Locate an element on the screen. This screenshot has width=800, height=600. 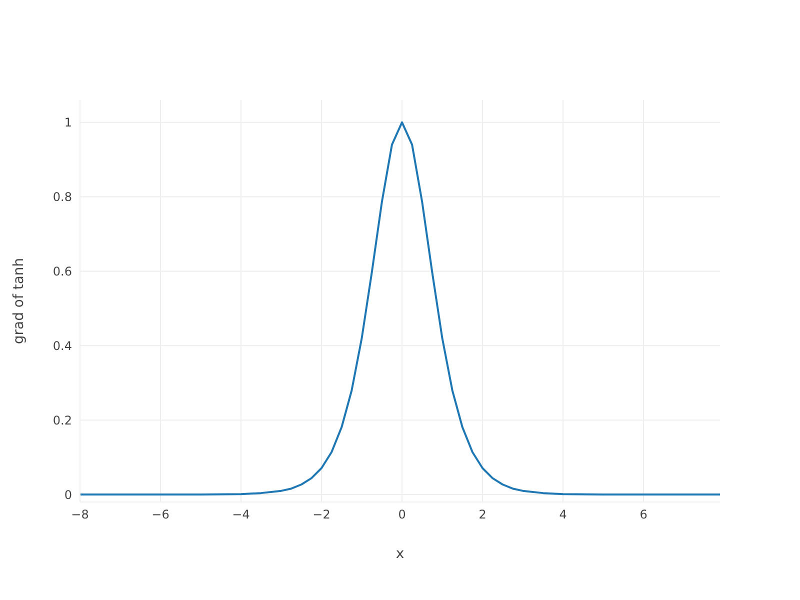
x-tick-label: 2 is located at coordinates (482, 515).